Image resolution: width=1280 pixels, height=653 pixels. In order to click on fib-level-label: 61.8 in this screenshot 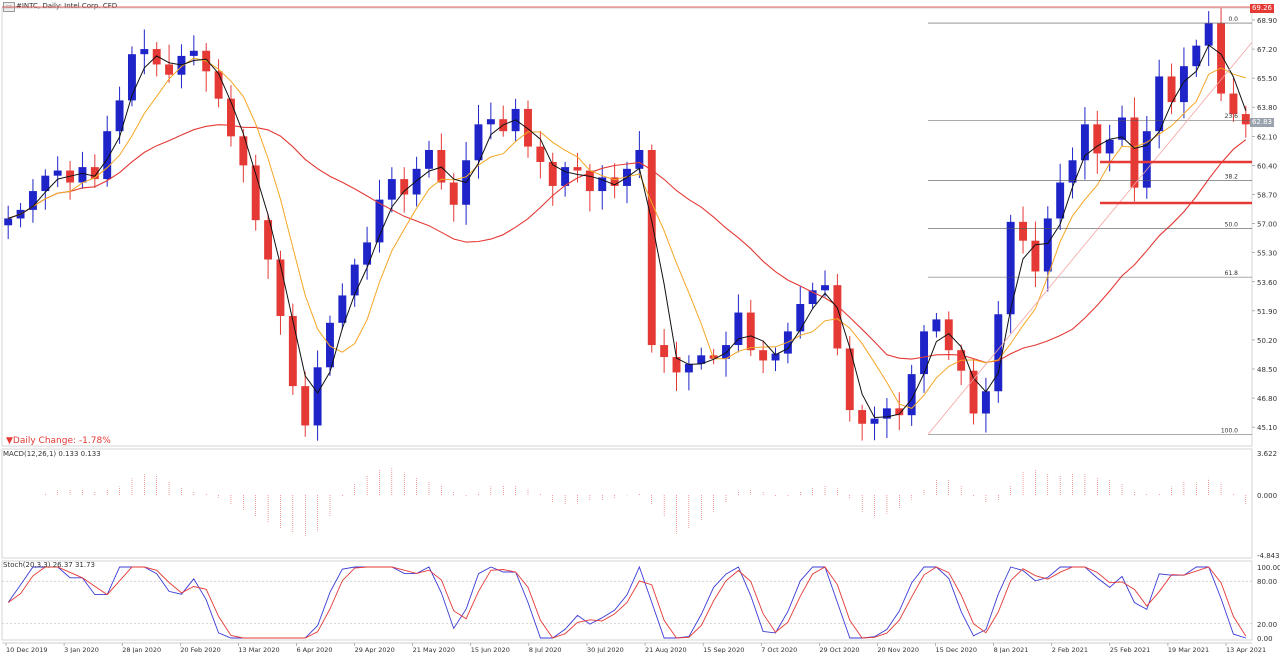, I will do `click(1232, 273)`.